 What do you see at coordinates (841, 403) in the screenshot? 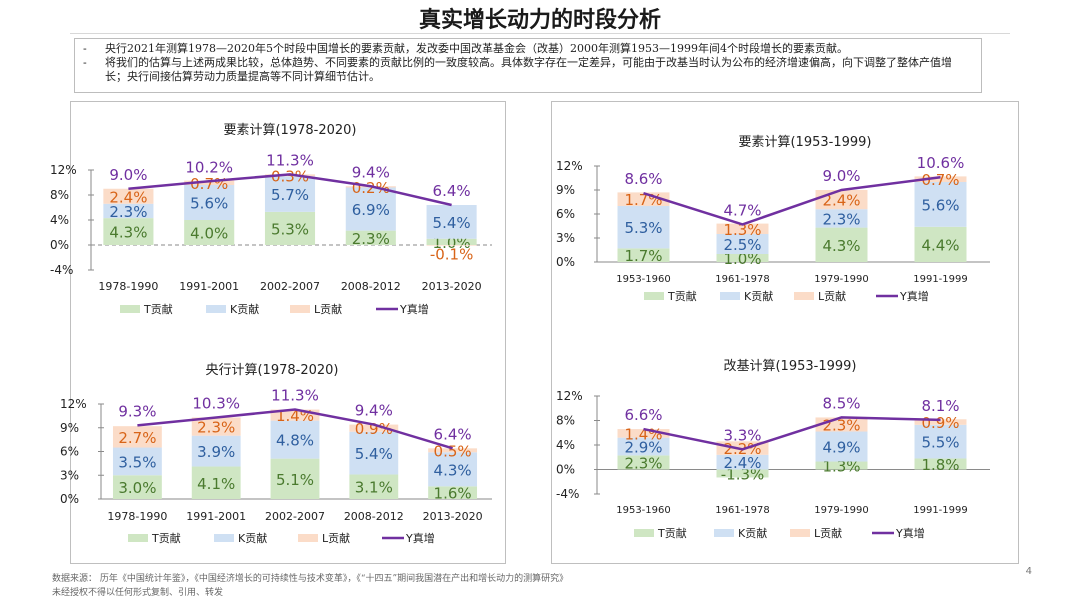
I see `chart4-label-Y-2: 8.5%` at bounding box center [841, 403].